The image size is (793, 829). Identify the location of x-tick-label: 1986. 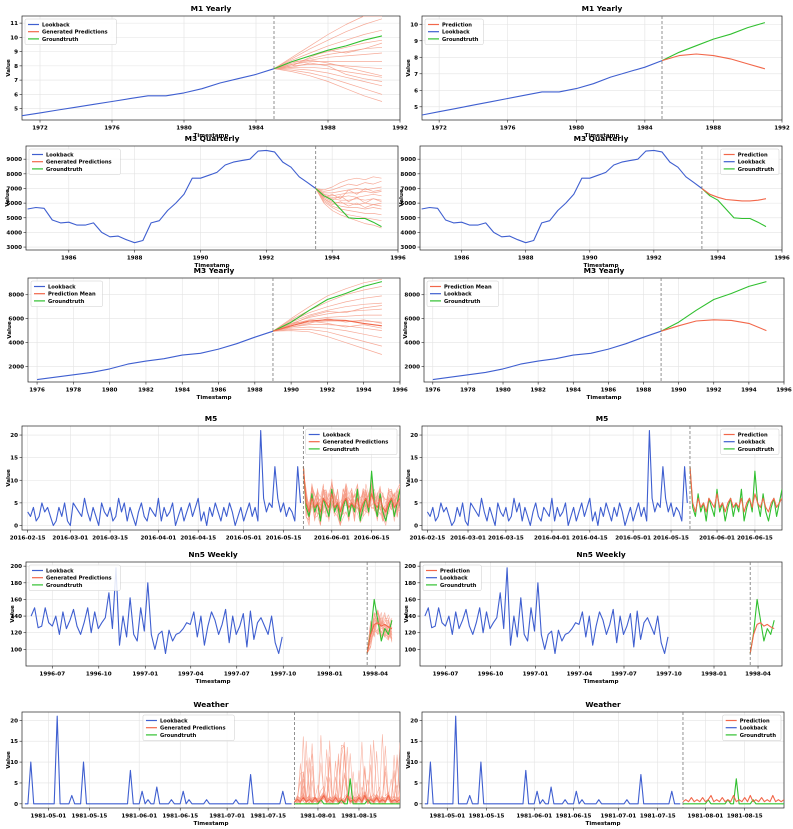
(219, 391).